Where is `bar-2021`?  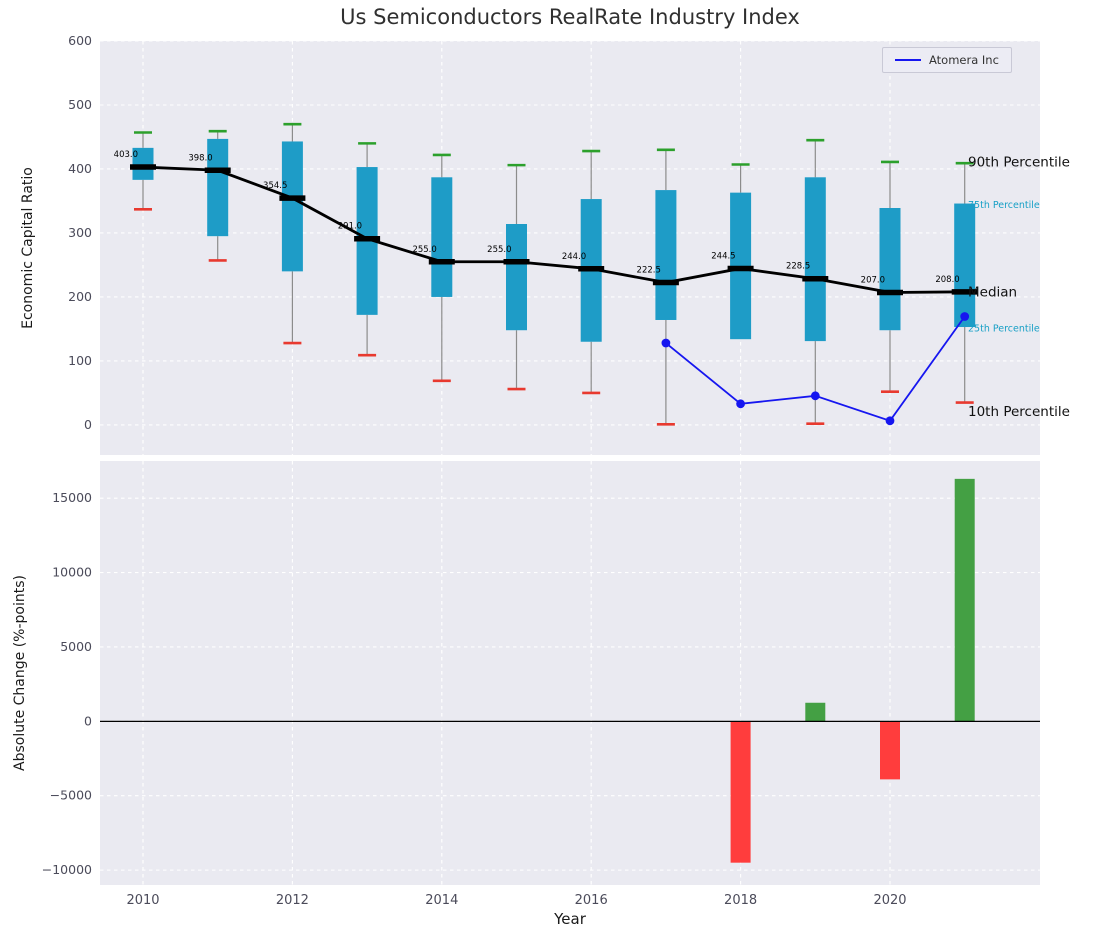
bar-2021 is located at coordinates (964, 600).